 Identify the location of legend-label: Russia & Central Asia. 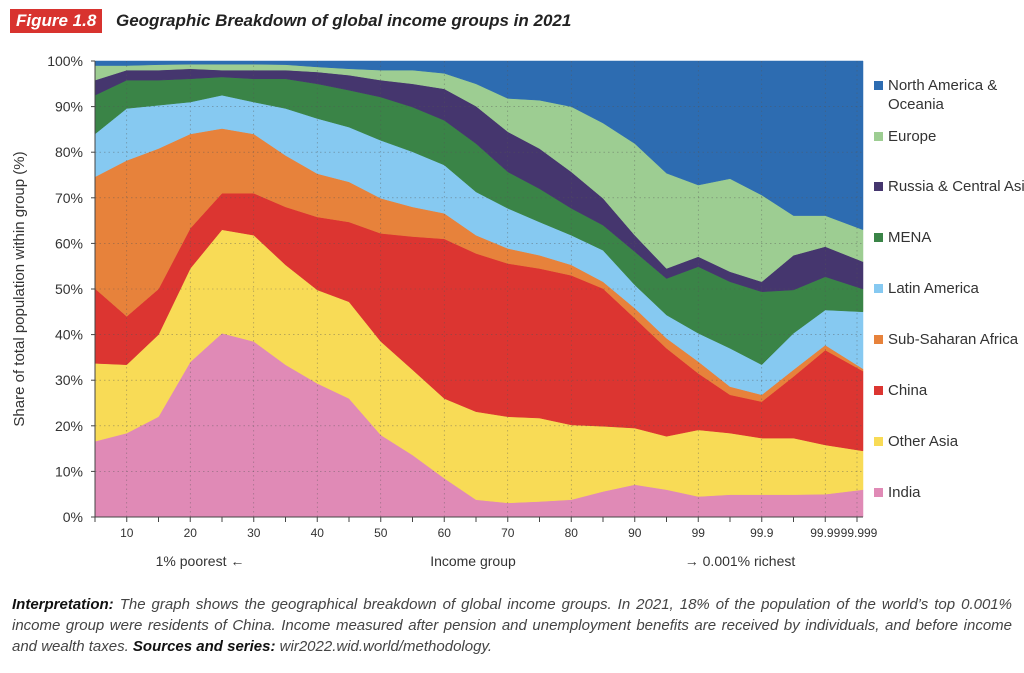
(956, 186).